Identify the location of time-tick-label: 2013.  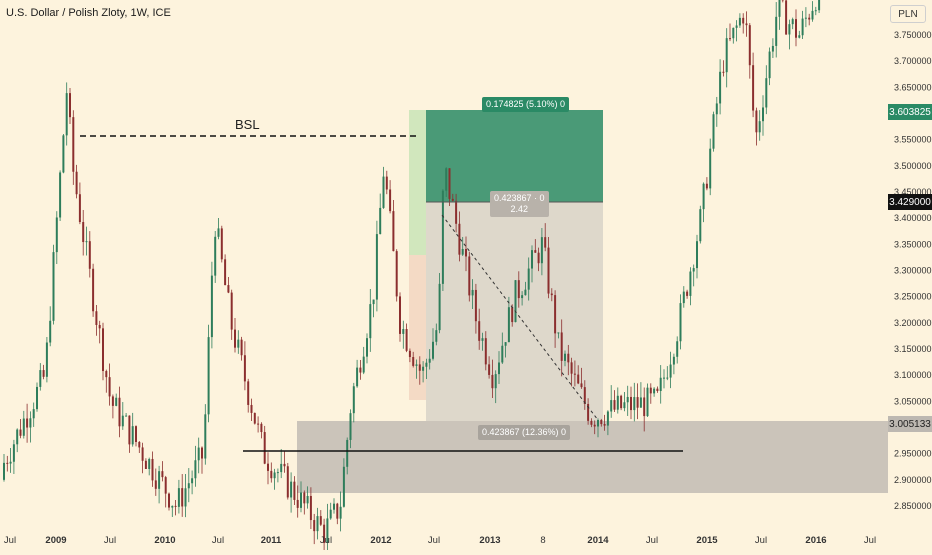
(489, 540).